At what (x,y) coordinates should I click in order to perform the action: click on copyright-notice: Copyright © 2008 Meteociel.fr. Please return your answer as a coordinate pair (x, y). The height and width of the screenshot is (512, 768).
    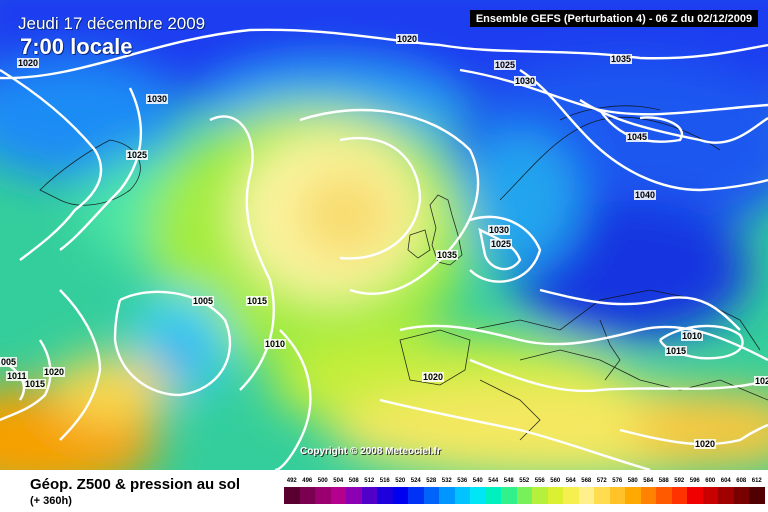
    Looking at the image, I should click on (370, 451).